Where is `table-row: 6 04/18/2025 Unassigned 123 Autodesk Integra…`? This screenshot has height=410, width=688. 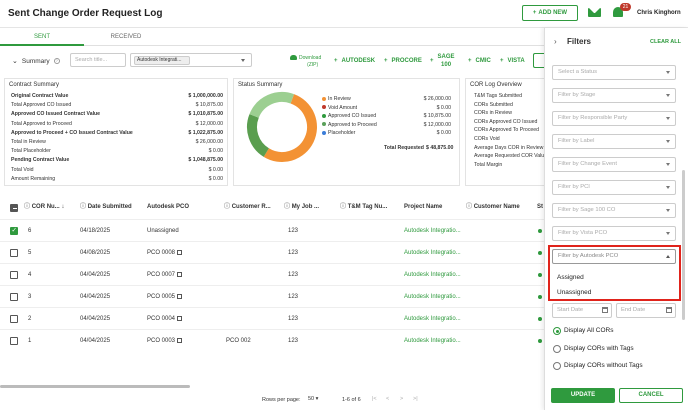
table-row: 6 04/18/2025 Unassigned 123 Autodesk Integra… is located at coordinates (272, 230).